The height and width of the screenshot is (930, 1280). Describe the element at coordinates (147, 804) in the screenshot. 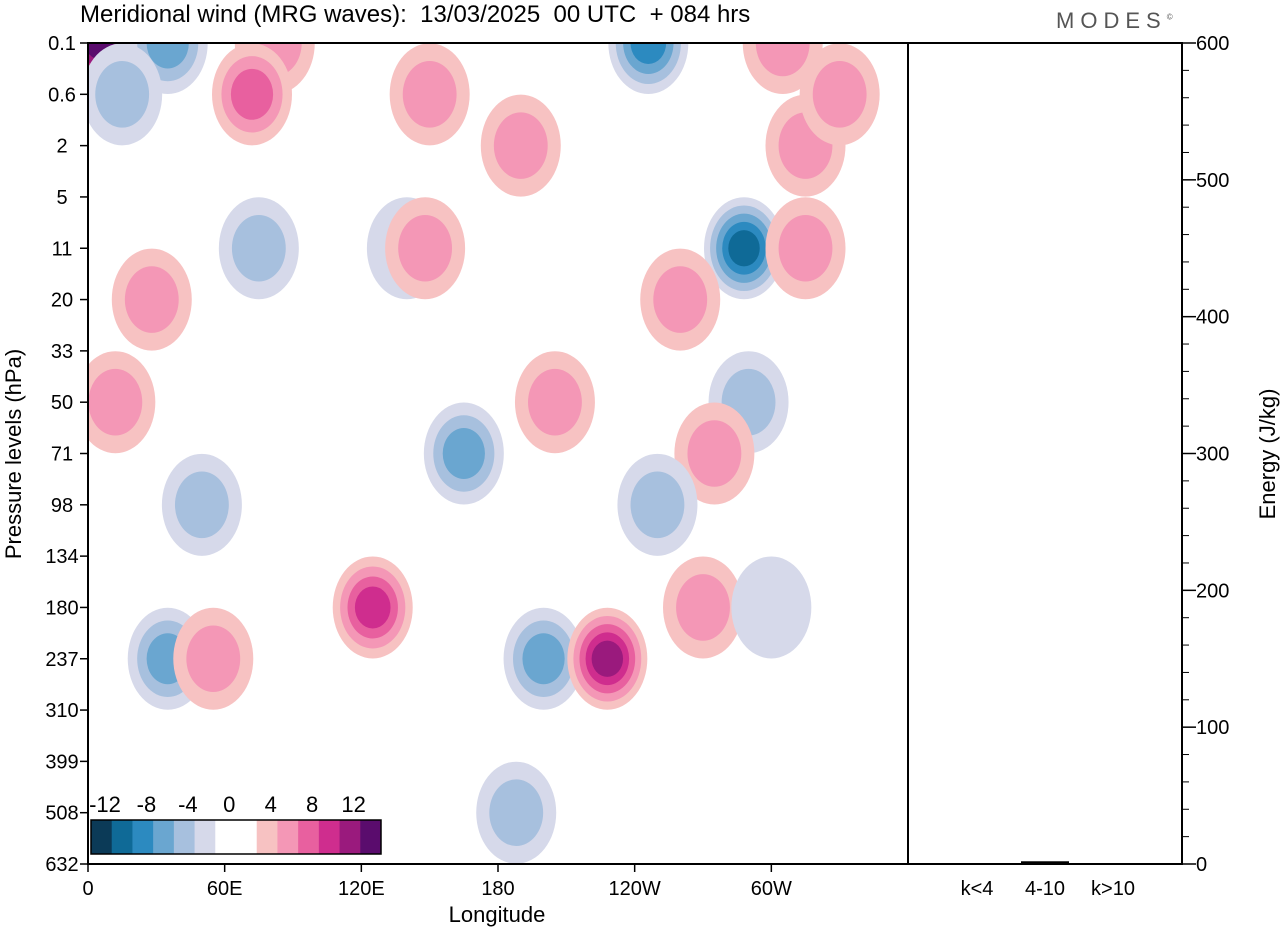

I see `colorbar-label: -8` at that location.